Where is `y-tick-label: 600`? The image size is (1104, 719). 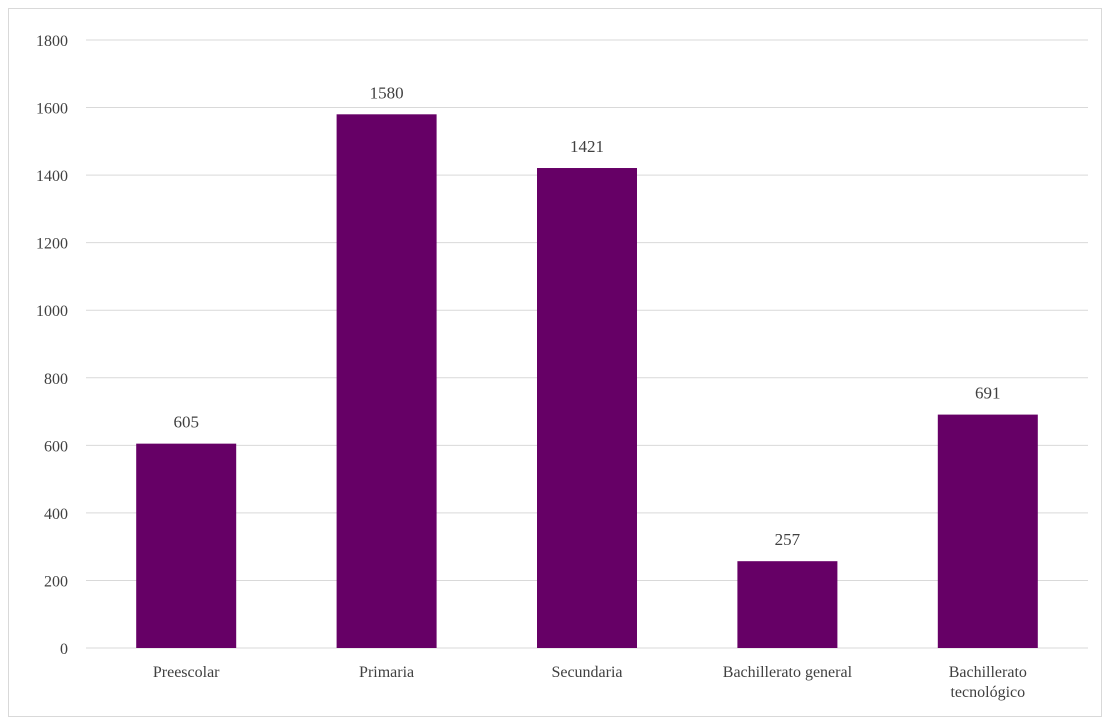
y-tick-label: 600 is located at coordinates (56, 446).